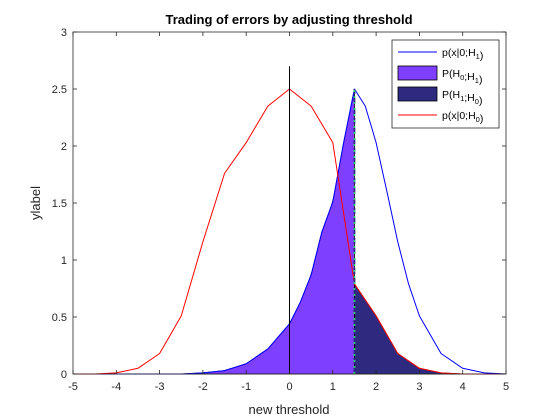  Describe the element at coordinates (64, 33) in the screenshot. I see `y-tick-label: 3` at that location.